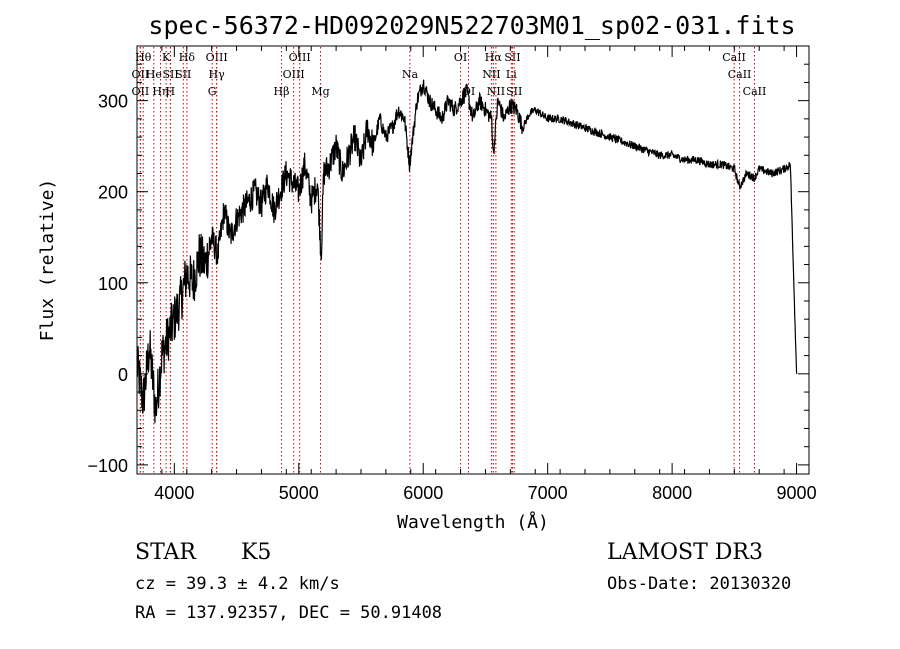  I want to click on sky-coordinates: RA = 137.92357, DEC = 50.91408, so click(289, 613).